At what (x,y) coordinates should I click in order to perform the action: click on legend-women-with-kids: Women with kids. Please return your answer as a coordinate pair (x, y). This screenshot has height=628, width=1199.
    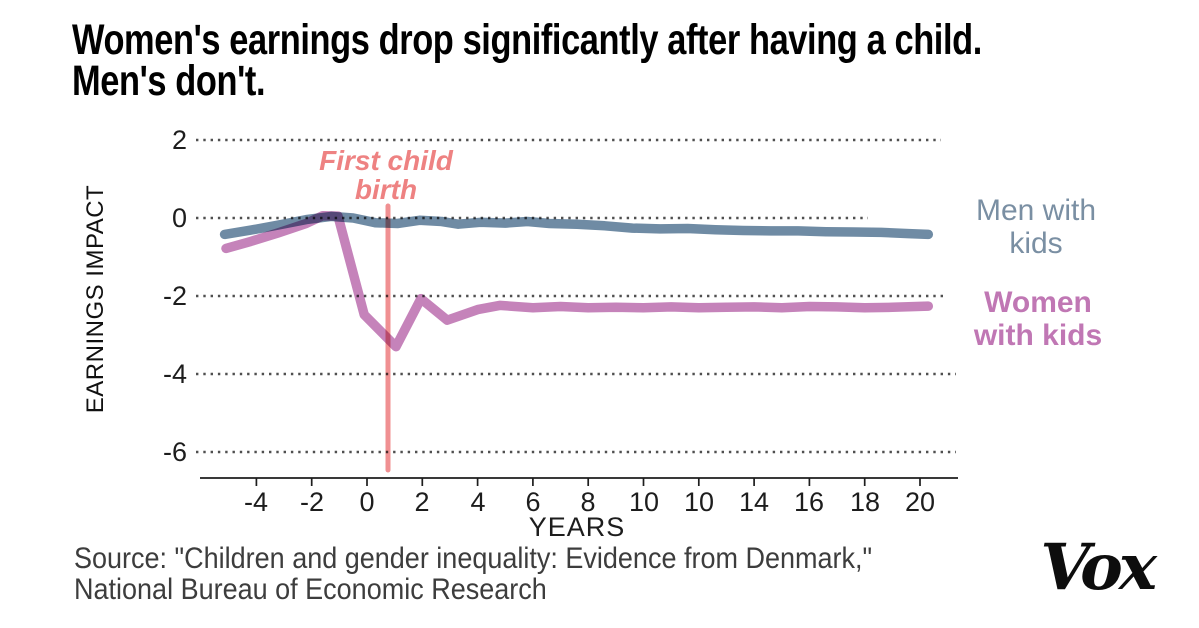
    Looking at the image, I should click on (1038, 319).